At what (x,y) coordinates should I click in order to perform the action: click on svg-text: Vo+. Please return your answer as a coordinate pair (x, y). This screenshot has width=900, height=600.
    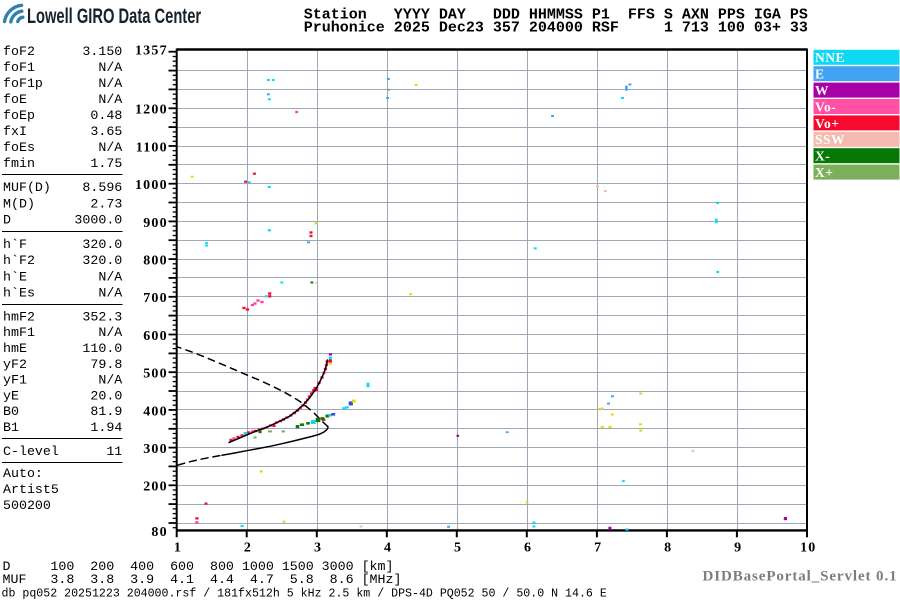
    Looking at the image, I should click on (827, 123).